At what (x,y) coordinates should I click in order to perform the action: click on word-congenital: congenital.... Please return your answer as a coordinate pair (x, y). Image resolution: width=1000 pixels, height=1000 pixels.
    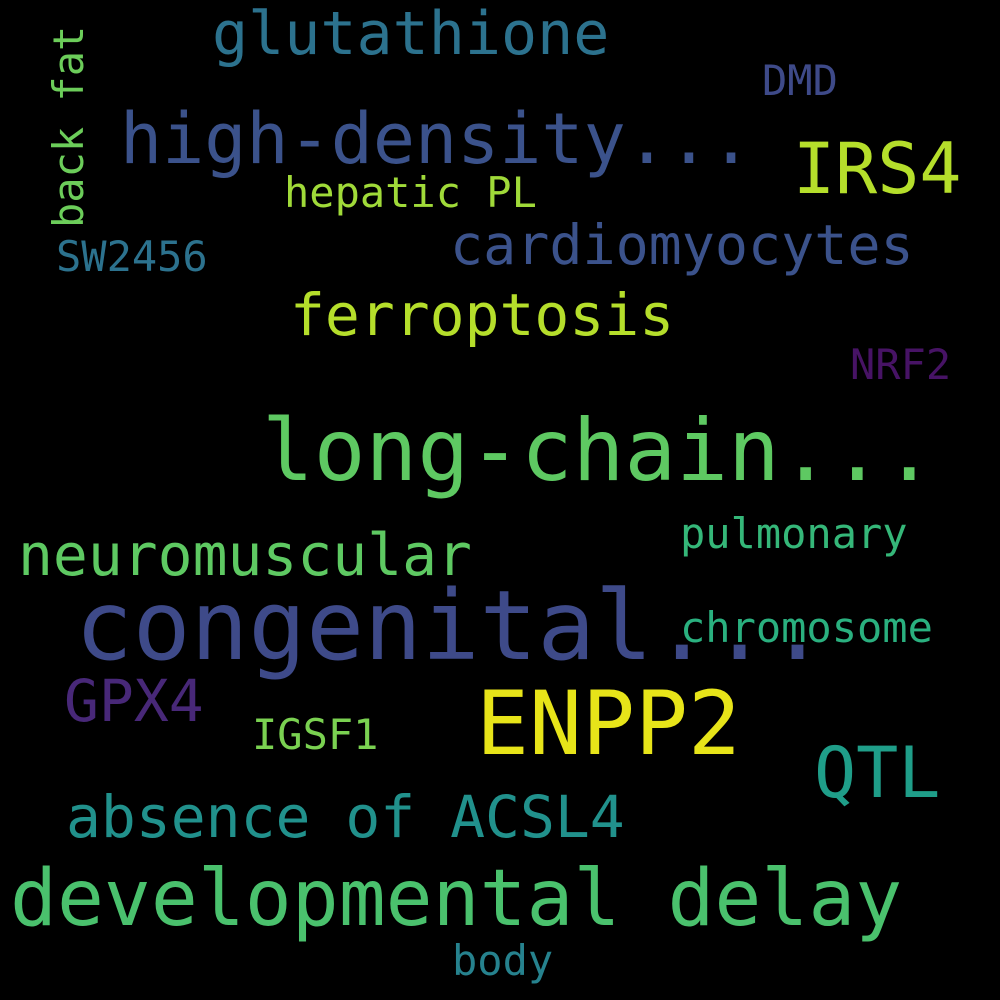
    Looking at the image, I should click on (451, 626).